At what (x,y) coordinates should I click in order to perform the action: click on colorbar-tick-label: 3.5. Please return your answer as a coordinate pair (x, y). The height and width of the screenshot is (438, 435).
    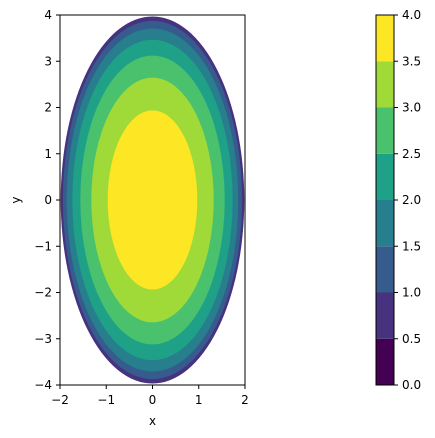
    Looking at the image, I should click on (411, 61).